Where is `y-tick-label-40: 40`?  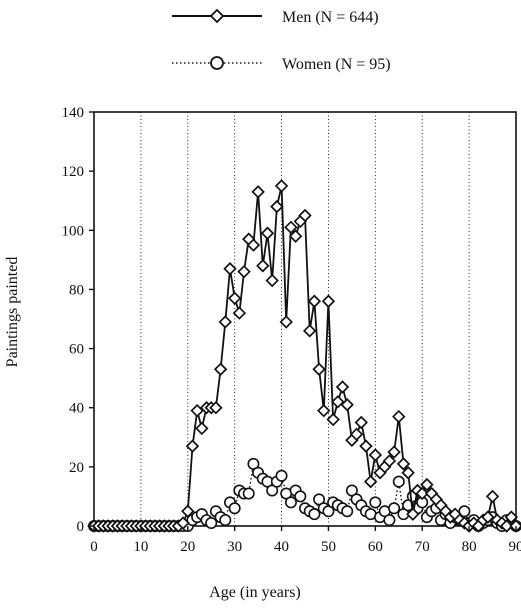 y-tick-label-40: 40 is located at coordinates (76, 409).